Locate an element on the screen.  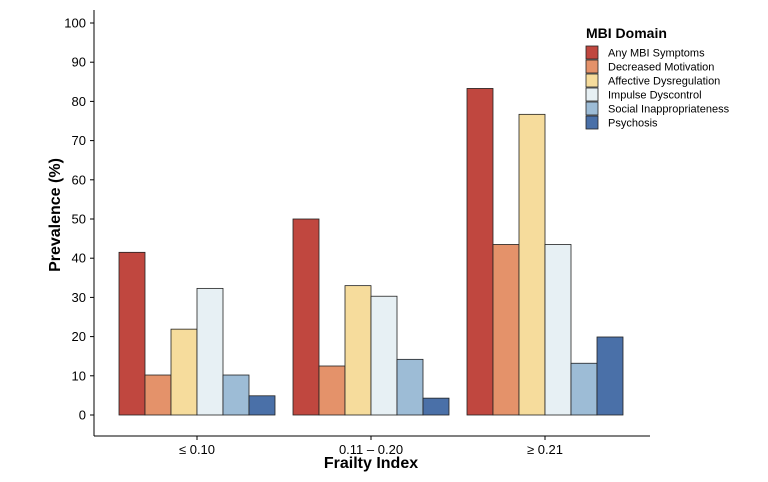
y-tick-label: 80 is located at coordinates (79, 101).